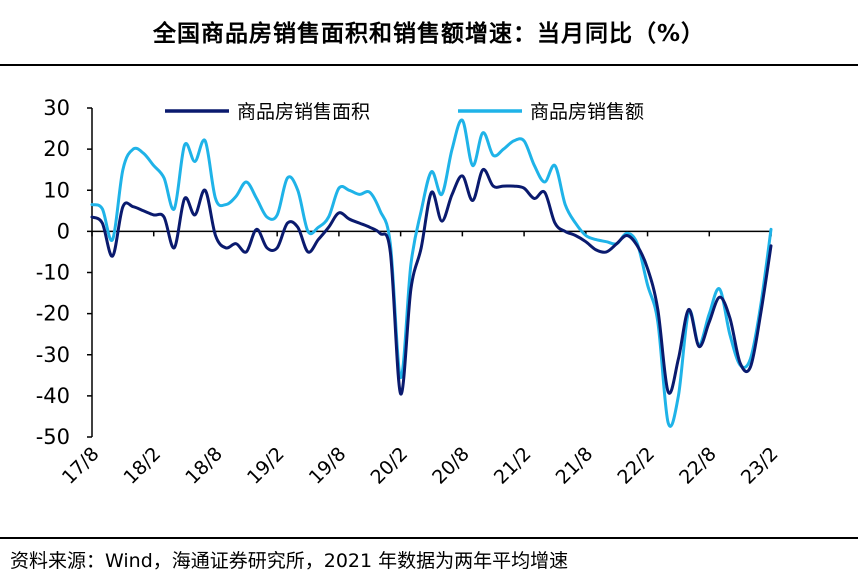 Image resolution: width=858 pixels, height=577 pixels. What do you see at coordinates (289, 561) in the screenshot?
I see `source-note: 资料来源：Wind，海通证券研究所，2021 年数据为两年平均增速` at bounding box center [289, 561].